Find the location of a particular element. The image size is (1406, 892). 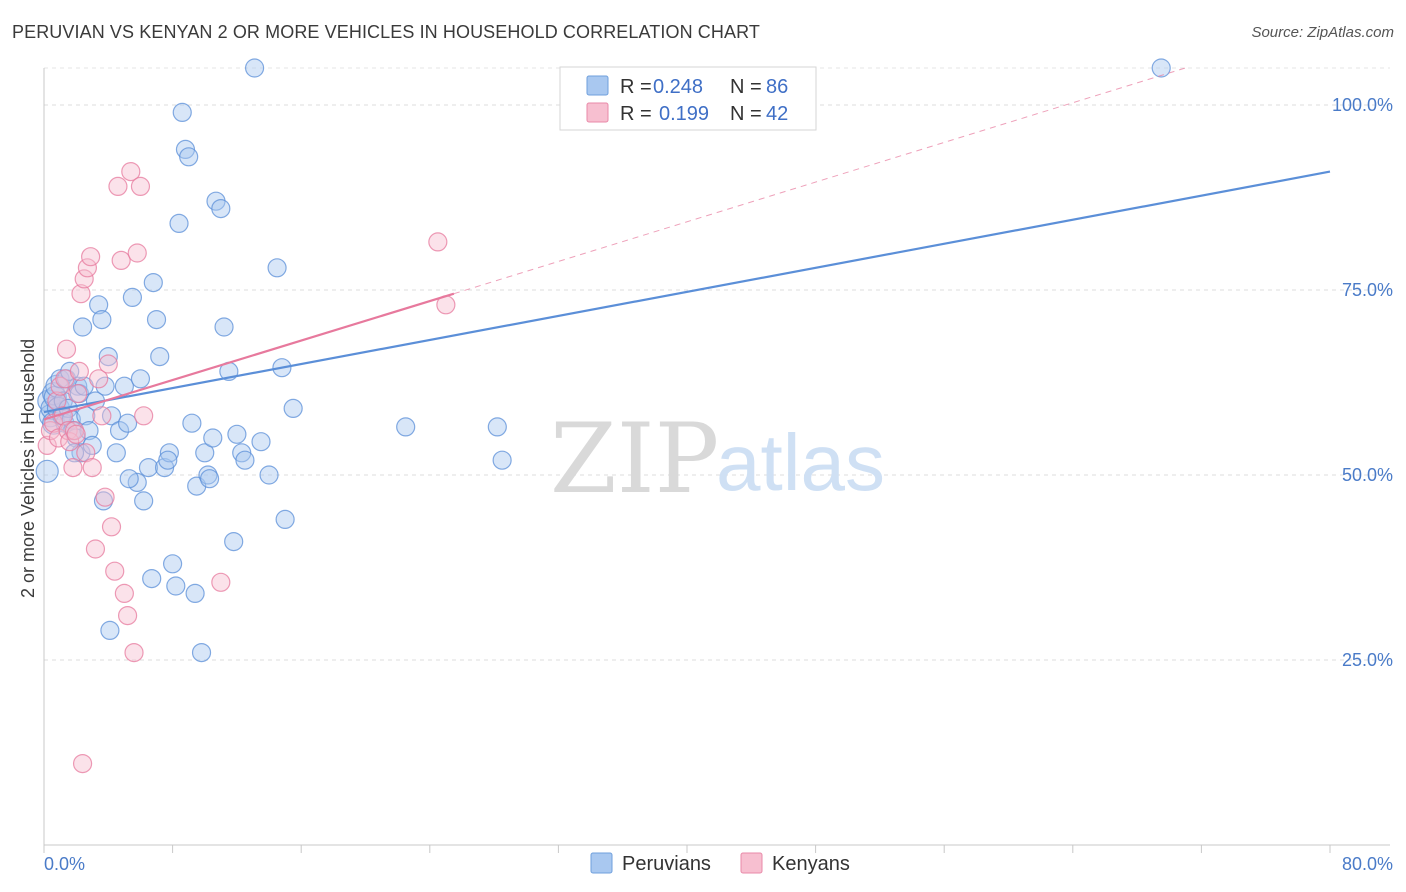

legend-swatch-kenyans is located at coordinates (597, 112).